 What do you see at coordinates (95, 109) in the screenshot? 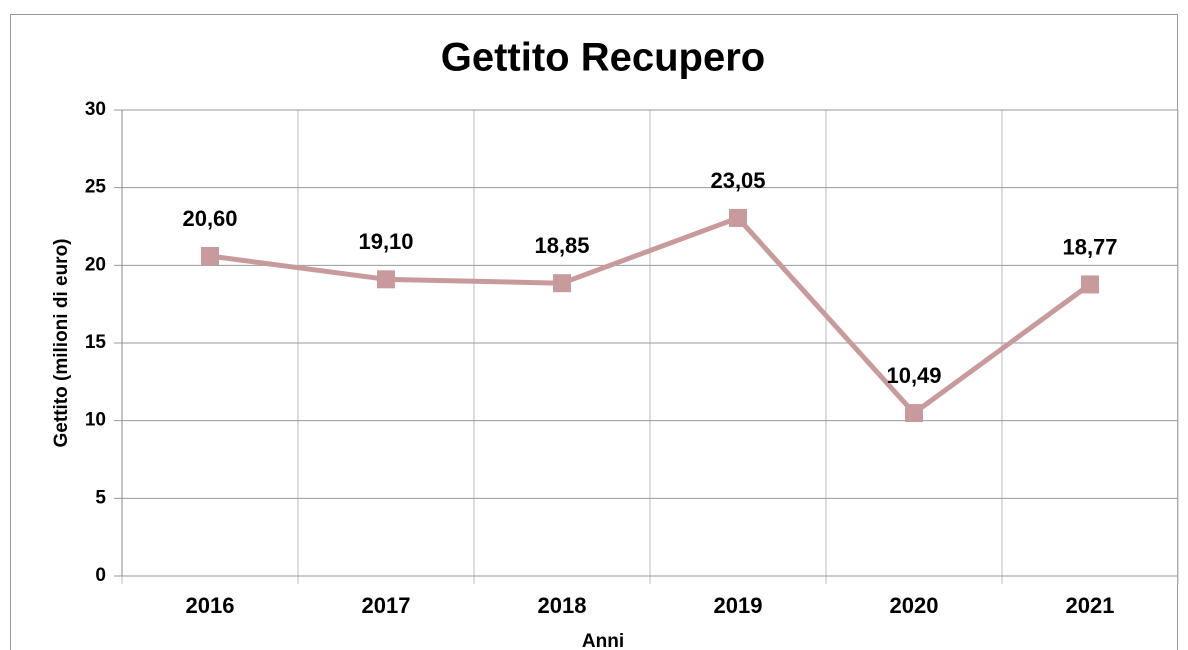
I see `y-tick-label: 30` at bounding box center [95, 109].